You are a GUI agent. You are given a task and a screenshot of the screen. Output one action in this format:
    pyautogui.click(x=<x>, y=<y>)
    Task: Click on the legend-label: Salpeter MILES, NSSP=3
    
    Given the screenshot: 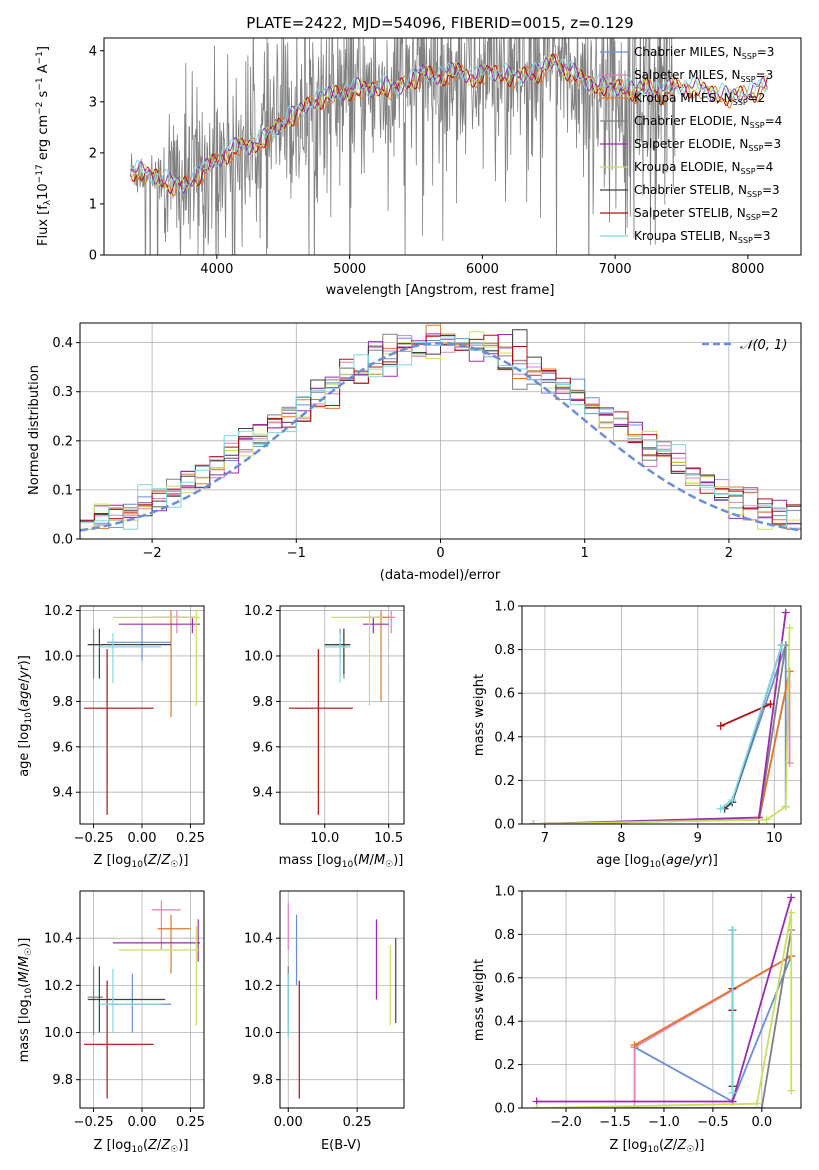 What is the action you would take?
    pyautogui.click(x=703, y=76)
    